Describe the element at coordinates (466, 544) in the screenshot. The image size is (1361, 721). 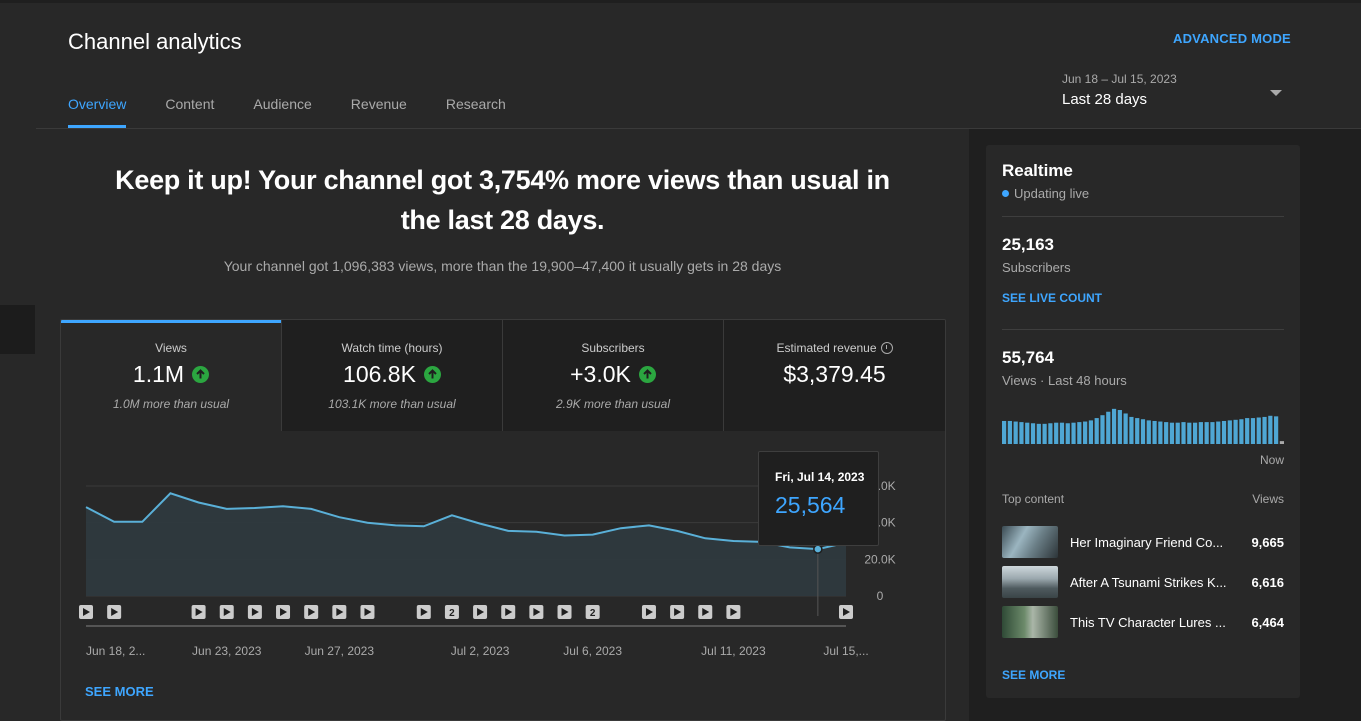
I see `area-fill` at that location.